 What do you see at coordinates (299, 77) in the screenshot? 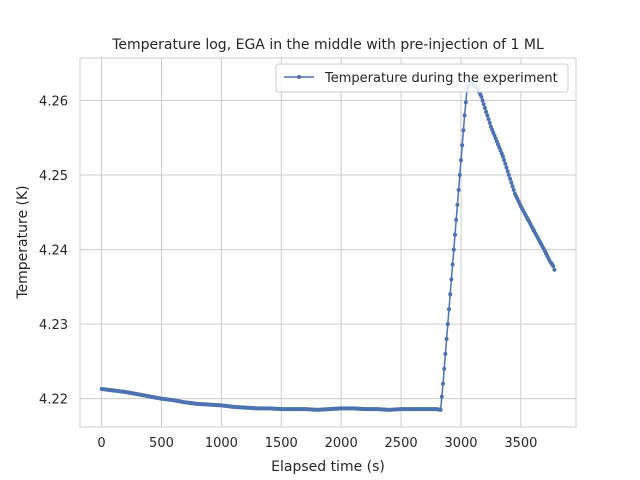
I see `legend-point-marker` at bounding box center [299, 77].